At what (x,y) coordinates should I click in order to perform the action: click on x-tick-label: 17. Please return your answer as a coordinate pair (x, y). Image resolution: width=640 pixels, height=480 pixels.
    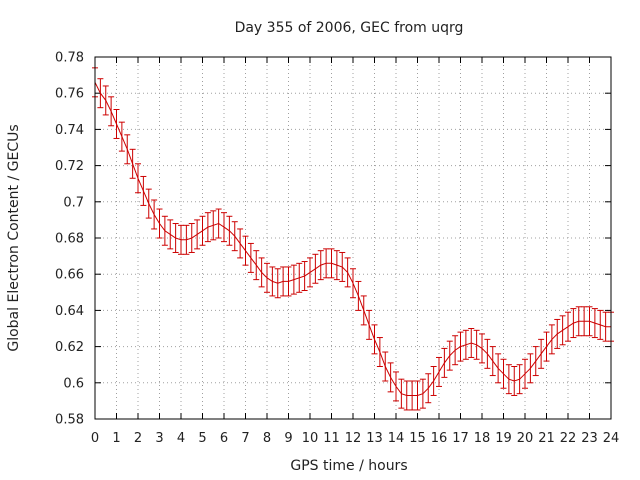
    Looking at the image, I should click on (460, 438).